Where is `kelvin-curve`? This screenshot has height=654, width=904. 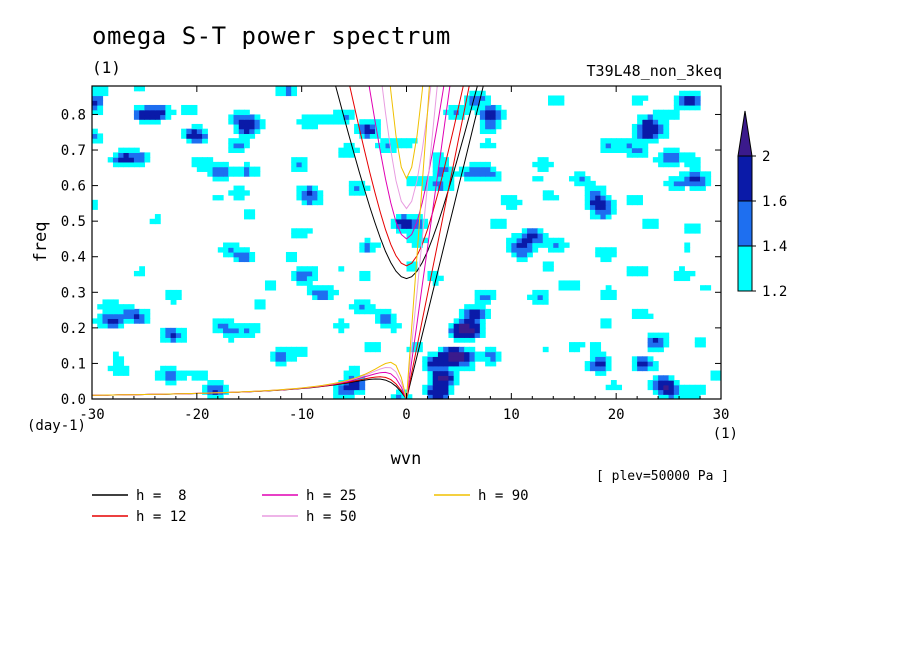
kelvin-curve is located at coordinates (438, 242).